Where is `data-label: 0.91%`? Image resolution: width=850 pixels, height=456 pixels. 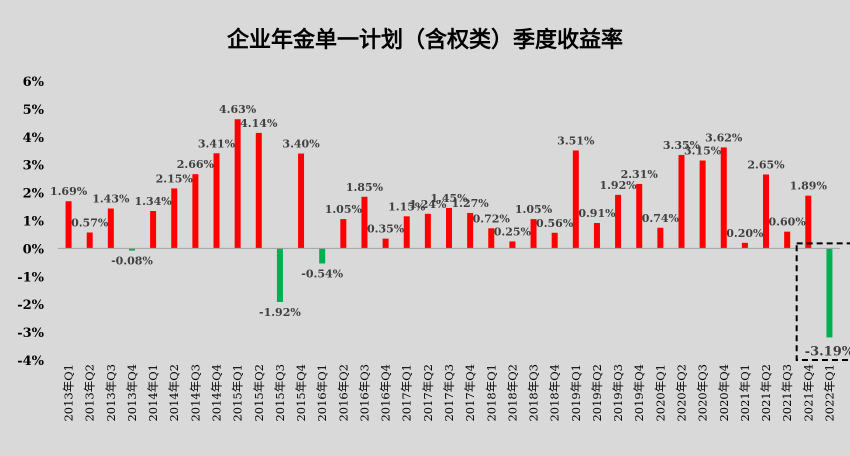 data-label: 0.91% is located at coordinates (597, 213).